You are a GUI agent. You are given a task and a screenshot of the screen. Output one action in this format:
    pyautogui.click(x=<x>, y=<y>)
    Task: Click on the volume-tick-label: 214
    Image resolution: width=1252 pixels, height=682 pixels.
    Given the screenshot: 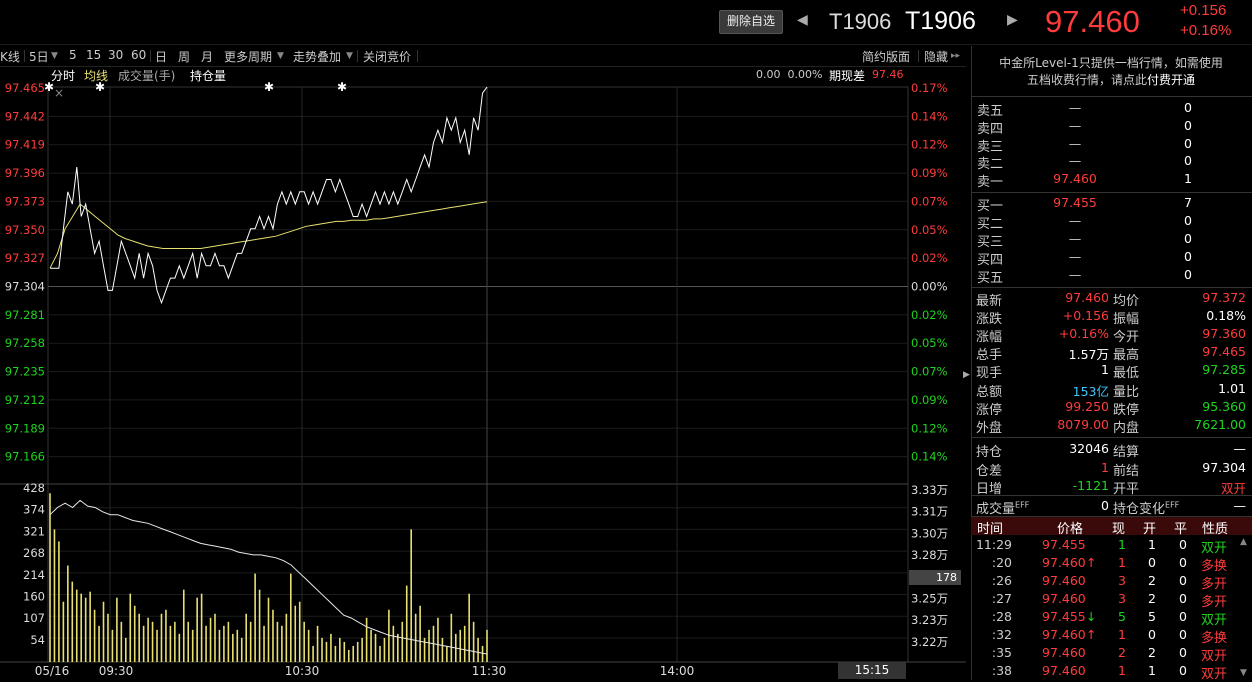 What is the action you would take?
    pyautogui.click(x=34, y=575)
    